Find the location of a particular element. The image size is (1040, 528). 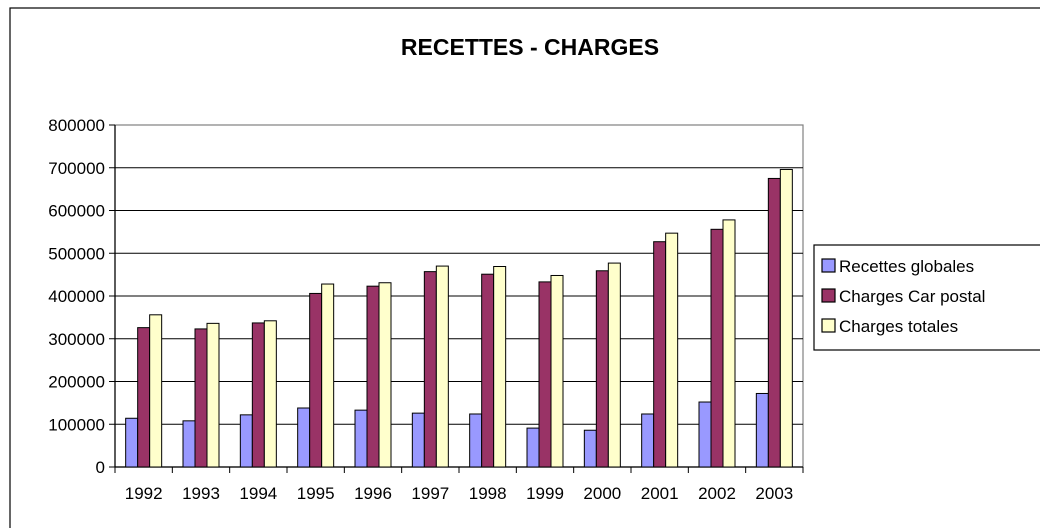

chart-title: RECETTES - CHARGES is located at coordinates (530, 47).